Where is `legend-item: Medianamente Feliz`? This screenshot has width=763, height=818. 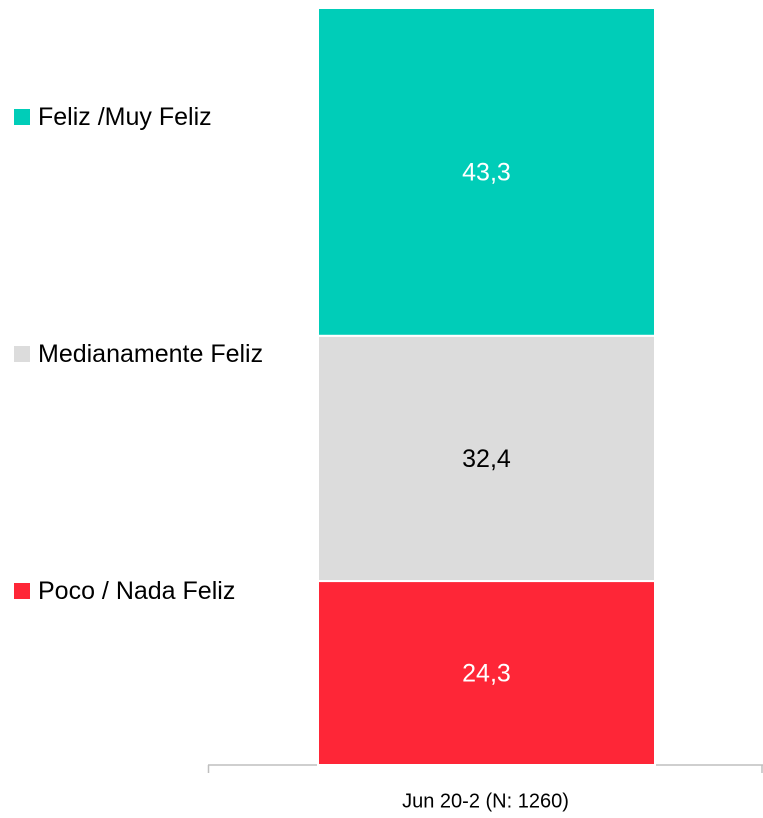 legend-item: Medianamente Feliz is located at coordinates (139, 354).